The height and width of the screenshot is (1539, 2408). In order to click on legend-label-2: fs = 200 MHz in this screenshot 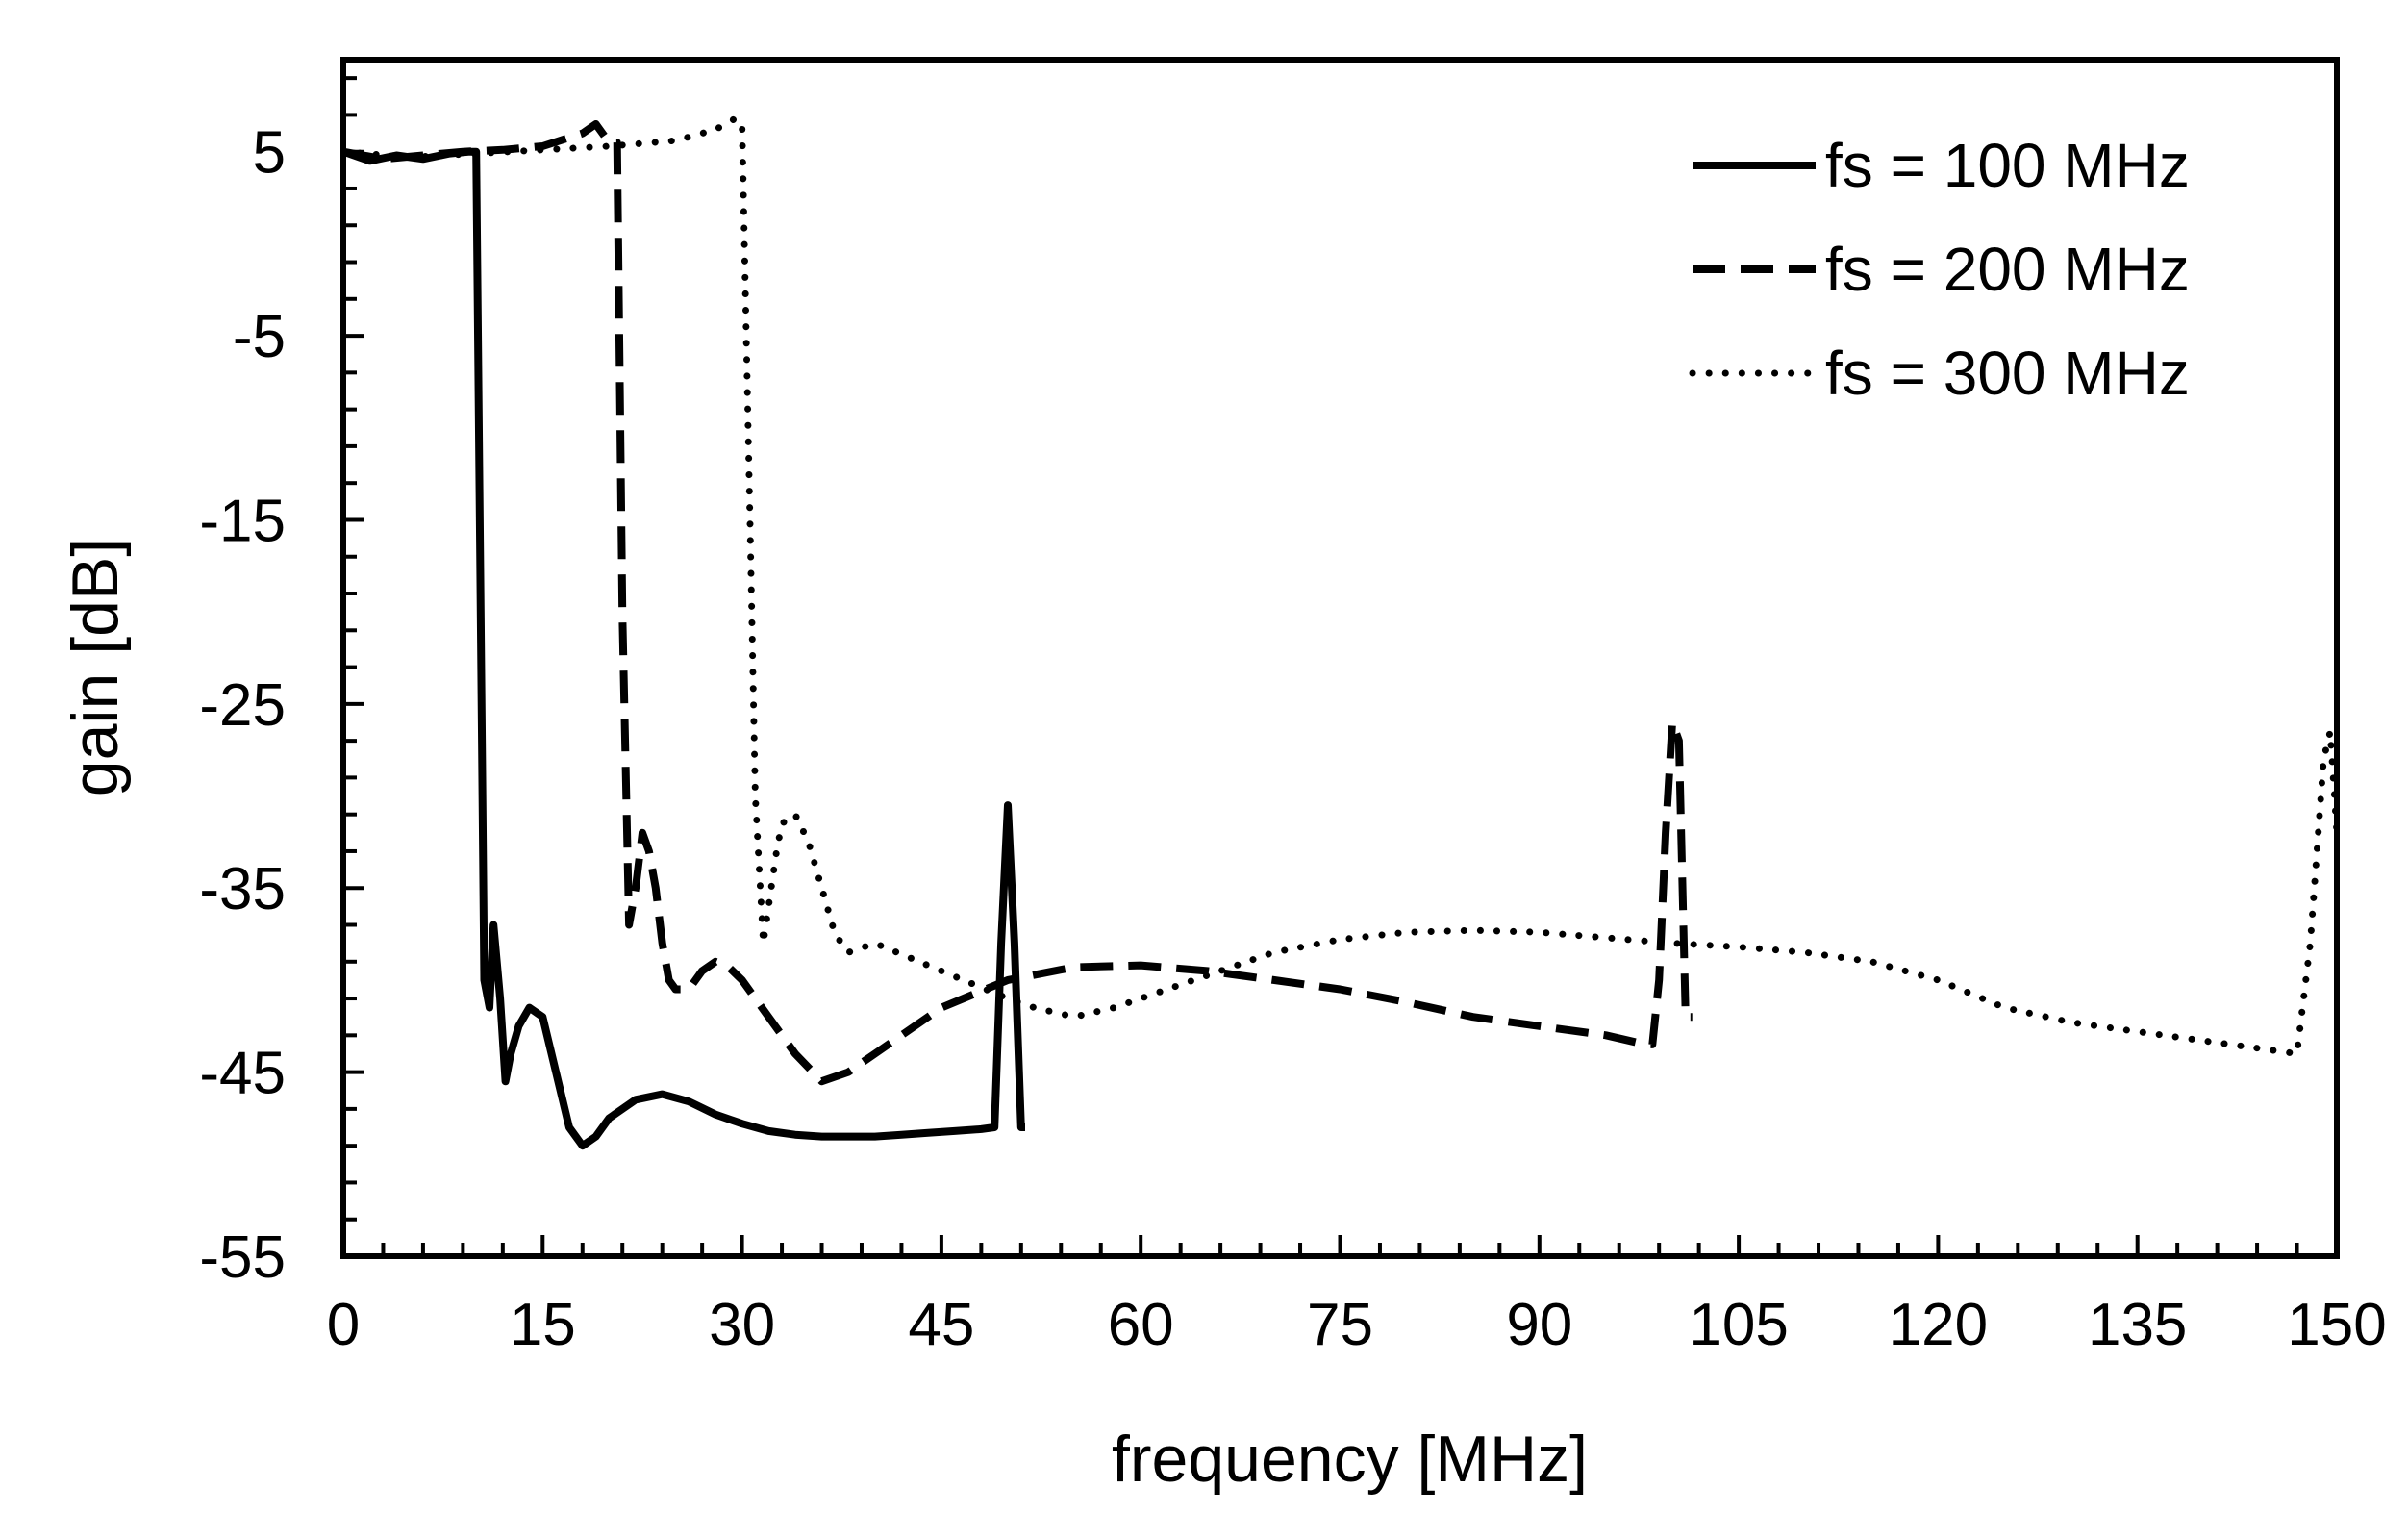, I will do `click(2007, 269)`.